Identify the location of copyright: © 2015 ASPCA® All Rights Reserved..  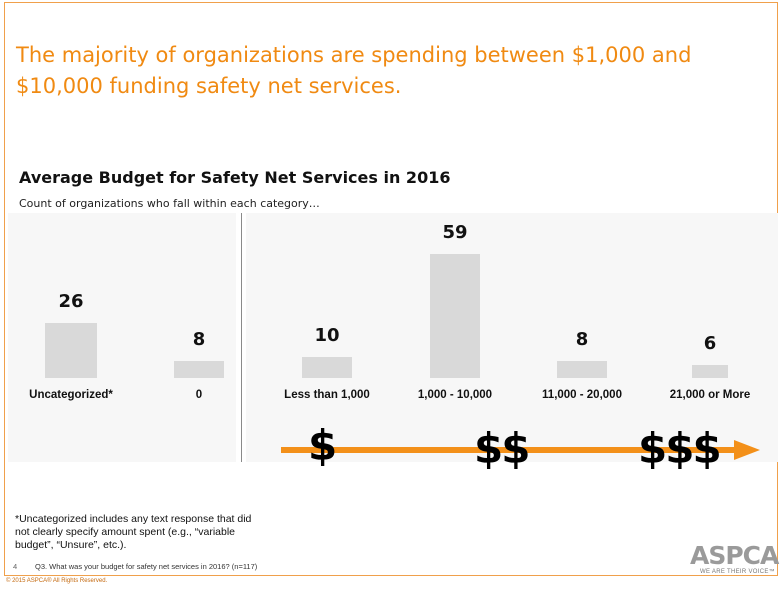
(57, 581).